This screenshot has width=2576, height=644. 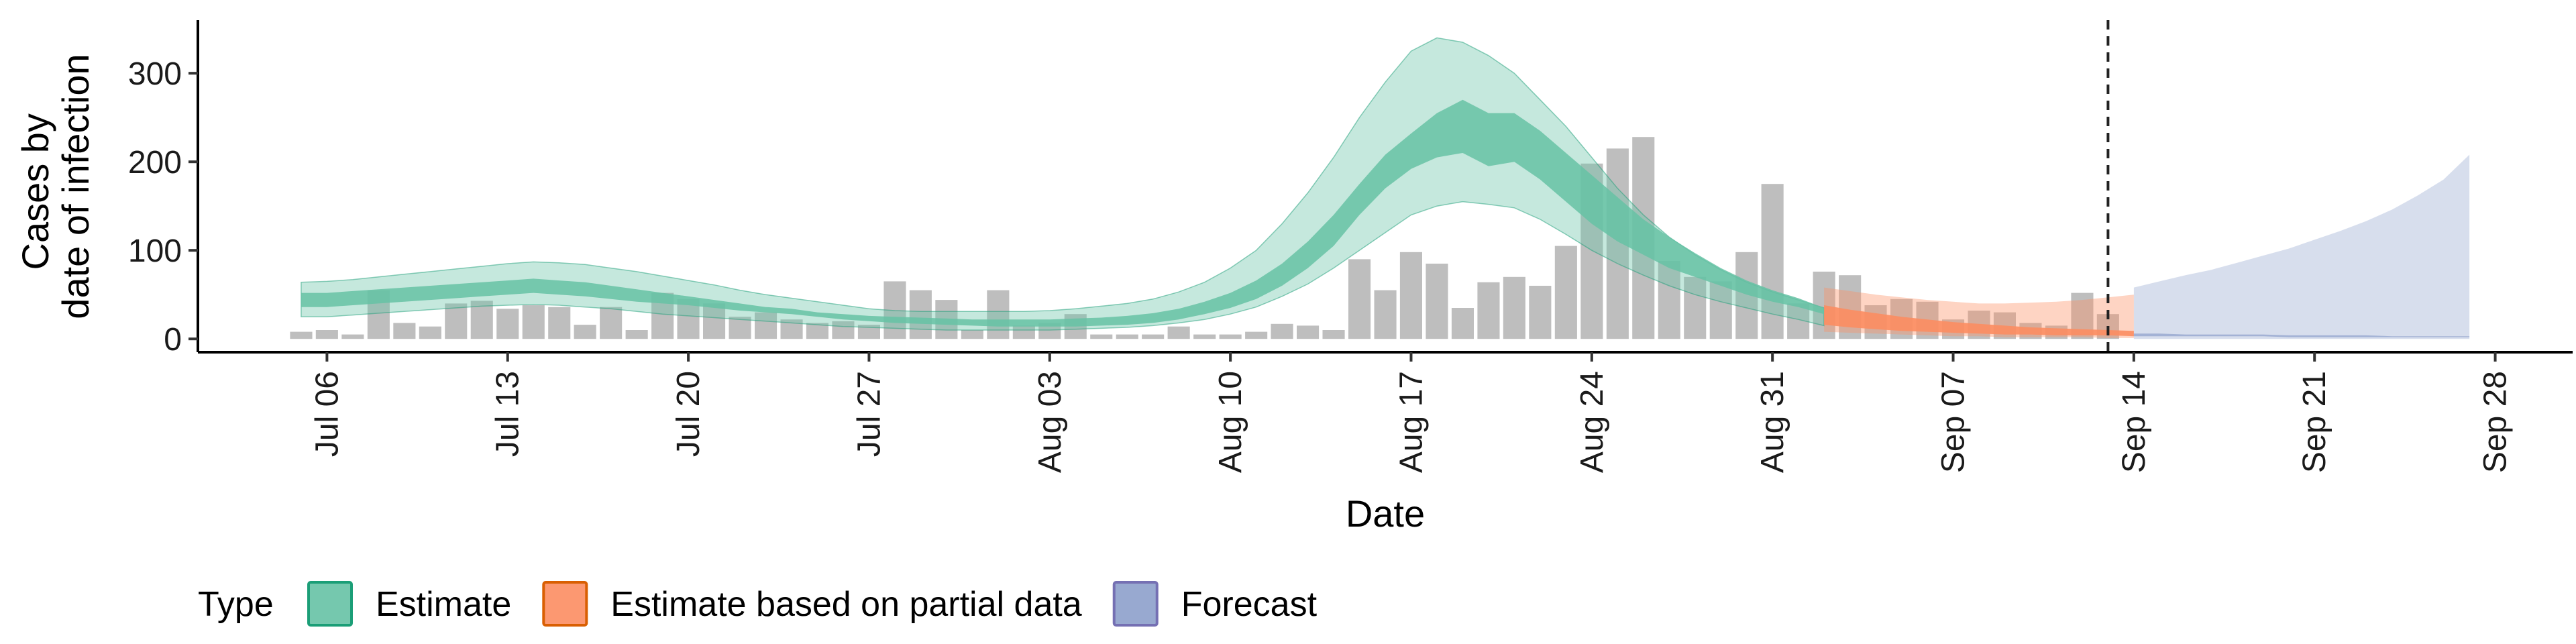 I want to click on y-tick-label: 0, so click(x=173, y=340).